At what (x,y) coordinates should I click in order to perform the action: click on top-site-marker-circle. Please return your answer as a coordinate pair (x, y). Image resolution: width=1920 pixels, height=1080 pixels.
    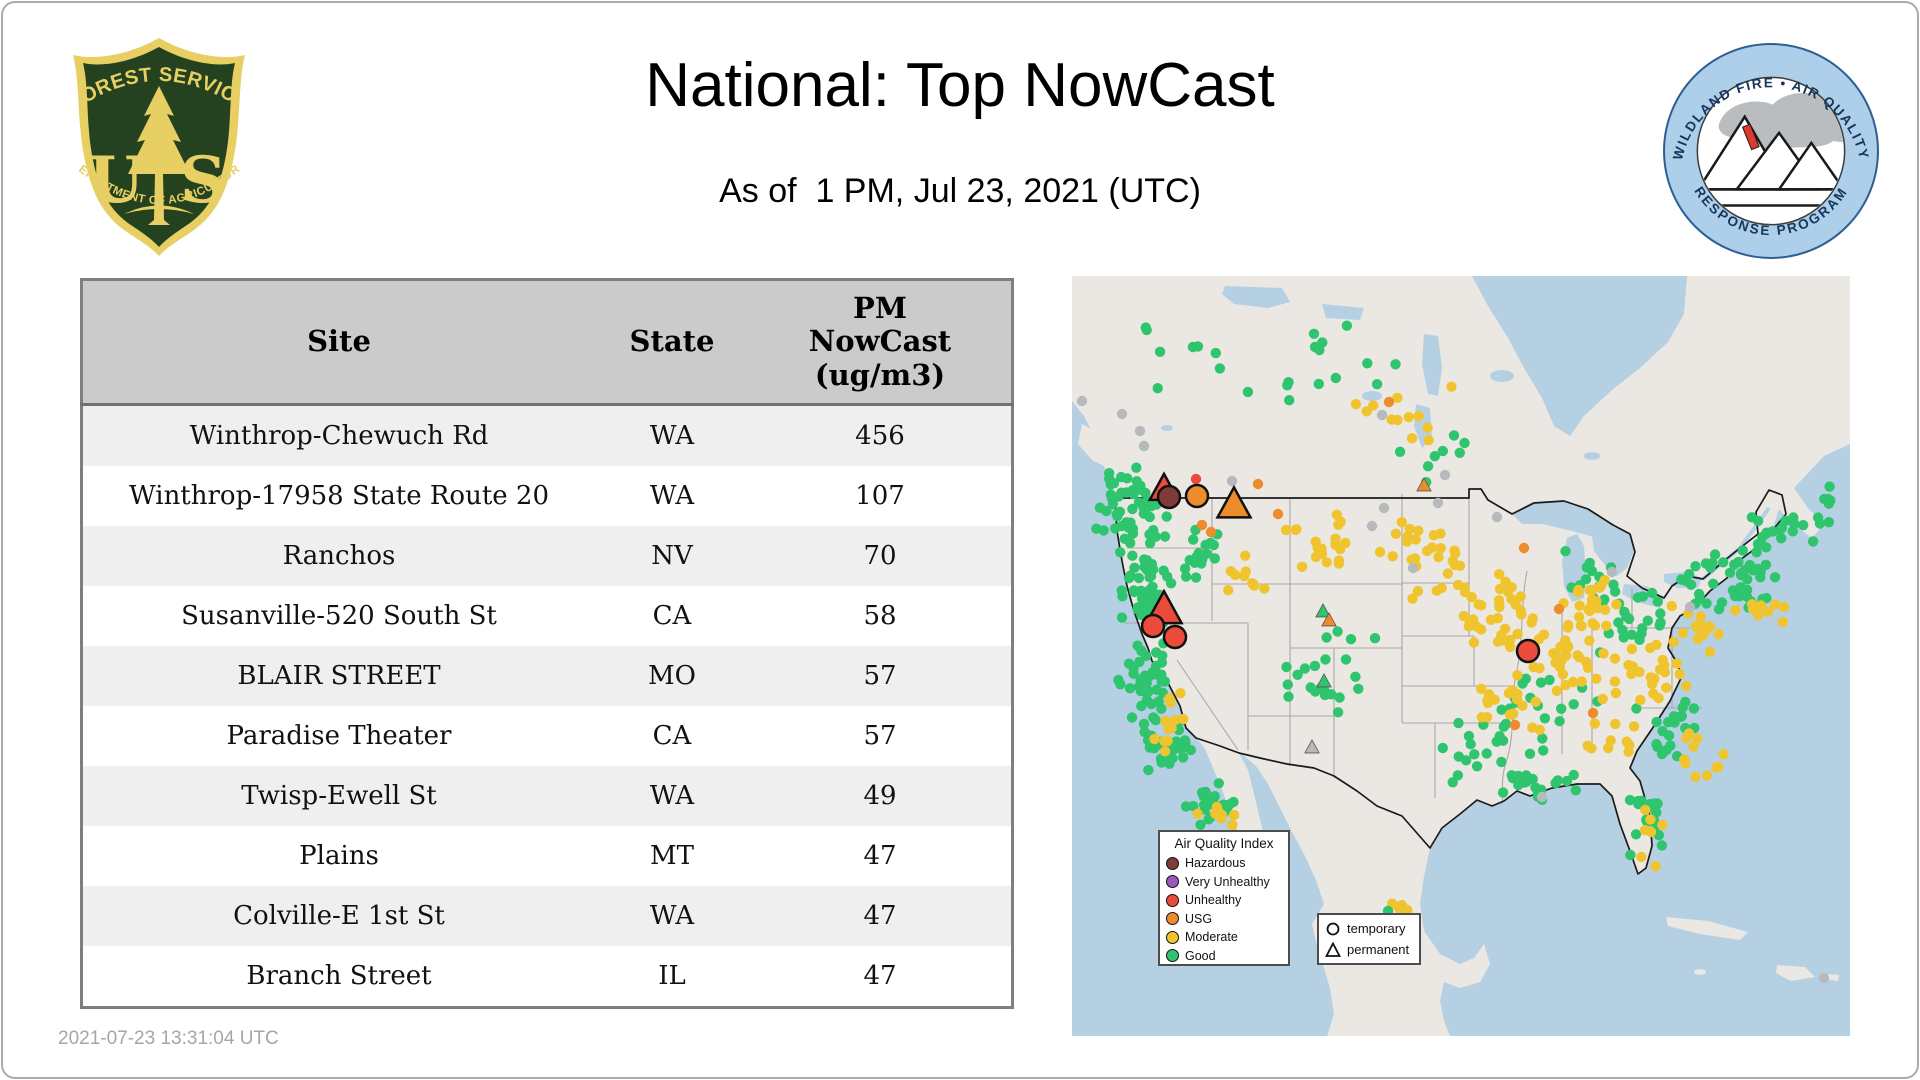
    Looking at the image, I should click on (1175, 637).